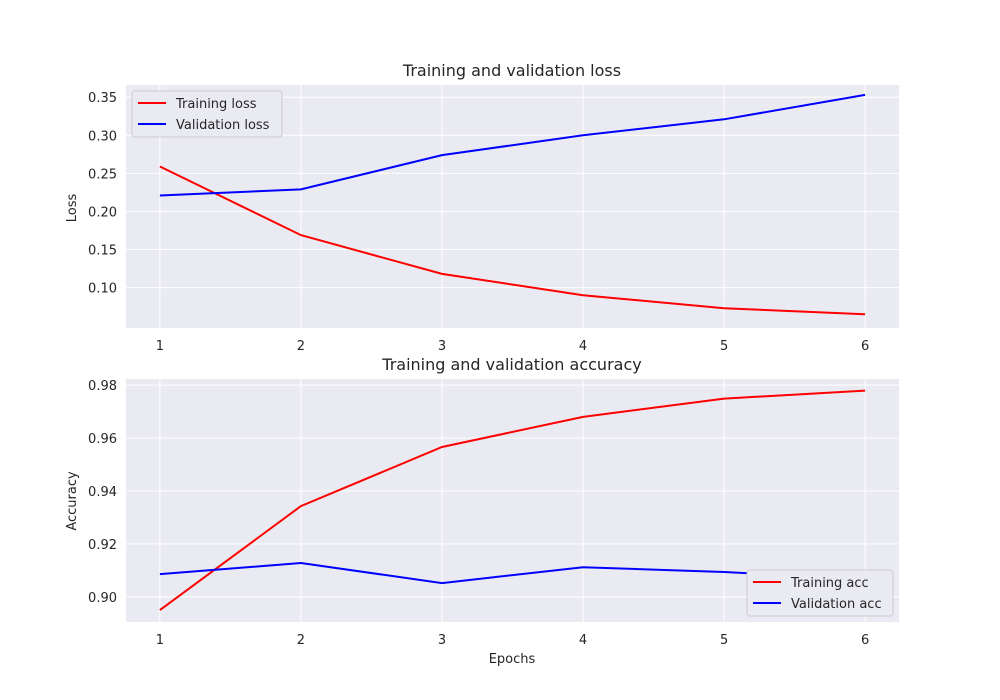 The height and width of the screenshot is (700, 1000). I want to click on loss-y-axis-label: Loss, so click(72, 208).